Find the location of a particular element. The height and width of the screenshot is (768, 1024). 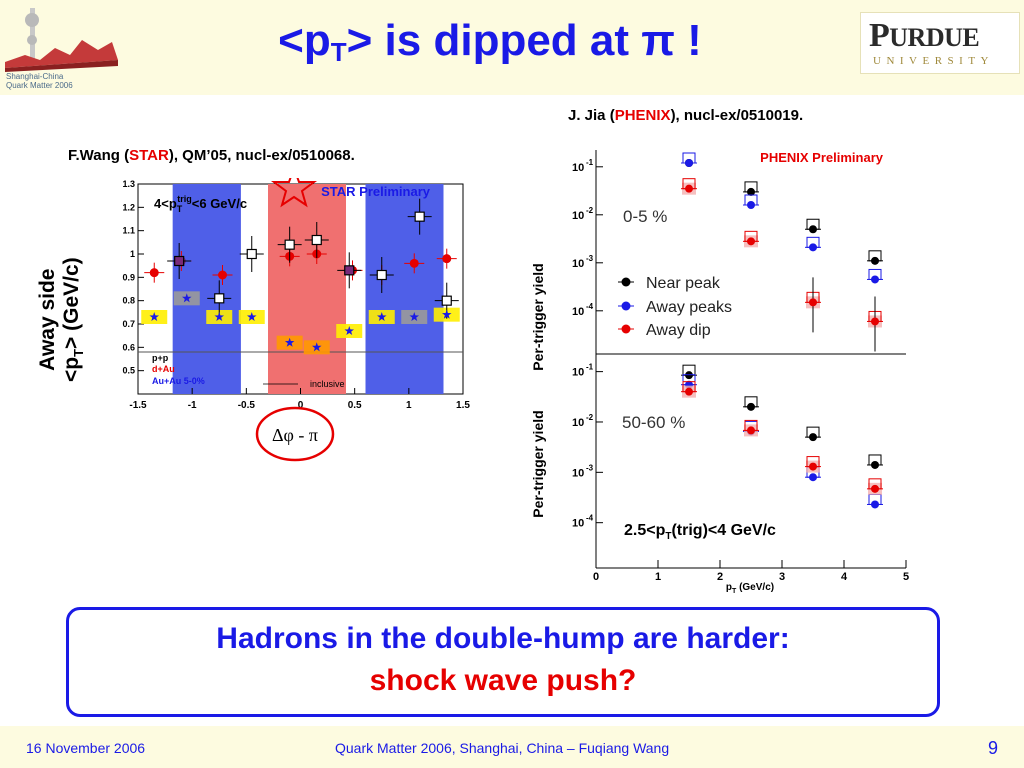

purdue-logo-name: PURDUE is located at coordinates (924, 35).